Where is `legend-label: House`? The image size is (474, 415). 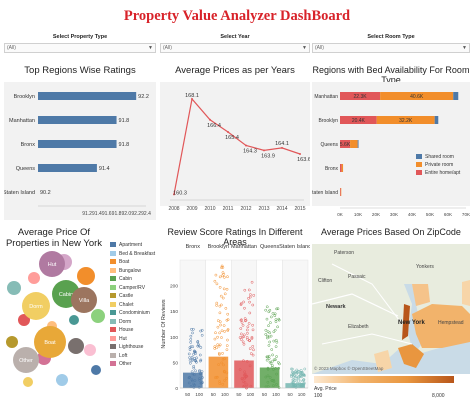 legend-label: House is located at coordinates (126, 330).